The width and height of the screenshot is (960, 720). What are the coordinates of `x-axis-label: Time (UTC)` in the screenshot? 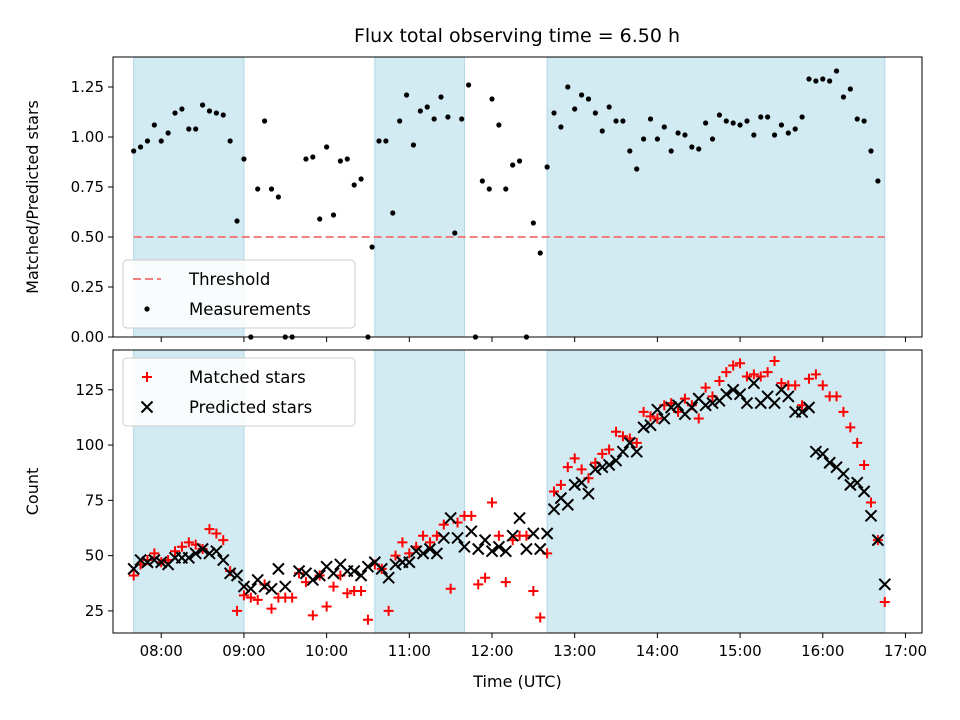 It's located at (516, 681).